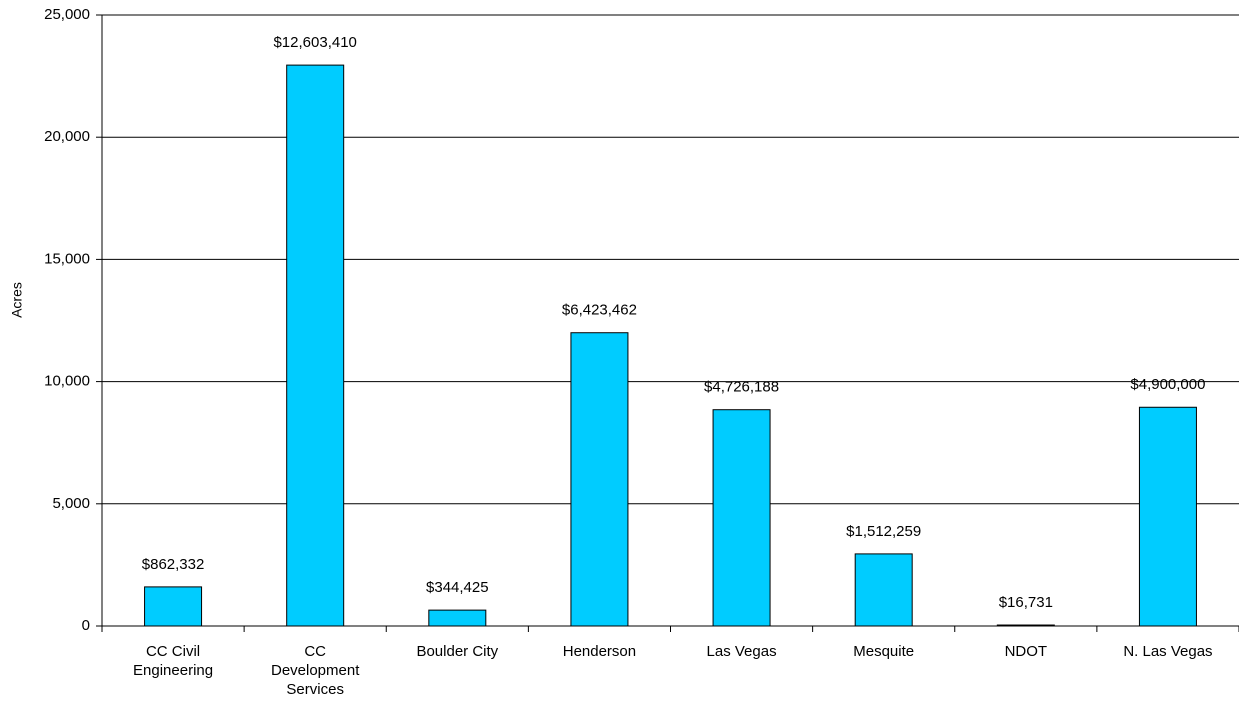 The height and width of the screenshot is (708, 1239). Describe the element at coordinates (67, 136) in the screenshot. I see `y-tick-label: 20,000` at that location.